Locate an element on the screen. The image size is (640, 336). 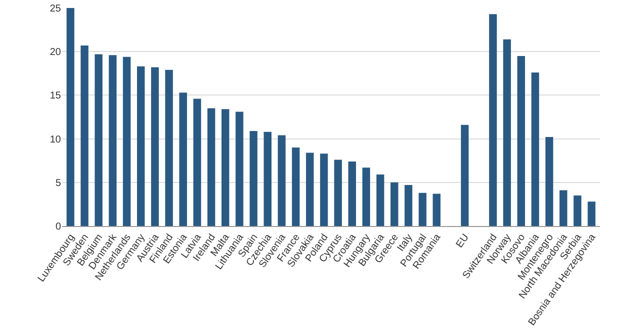
y-tick-label: 15 is located at coordinates (56, 96).